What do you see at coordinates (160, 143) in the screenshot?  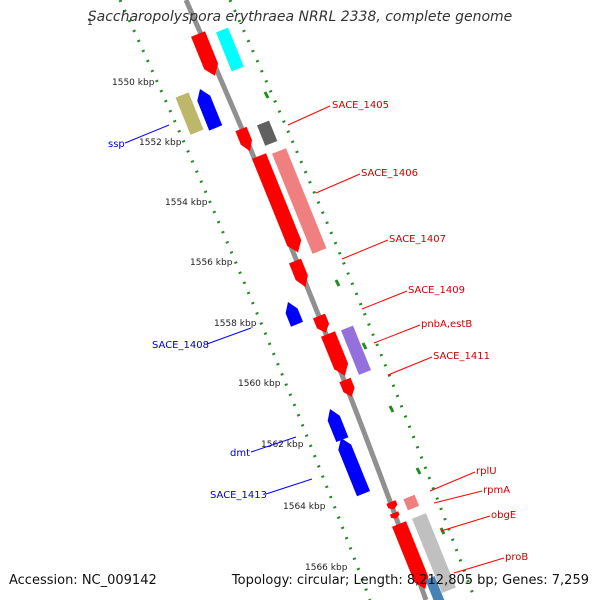 I see `tick-label: 1552 kbp` at bounding box center [160, 143].